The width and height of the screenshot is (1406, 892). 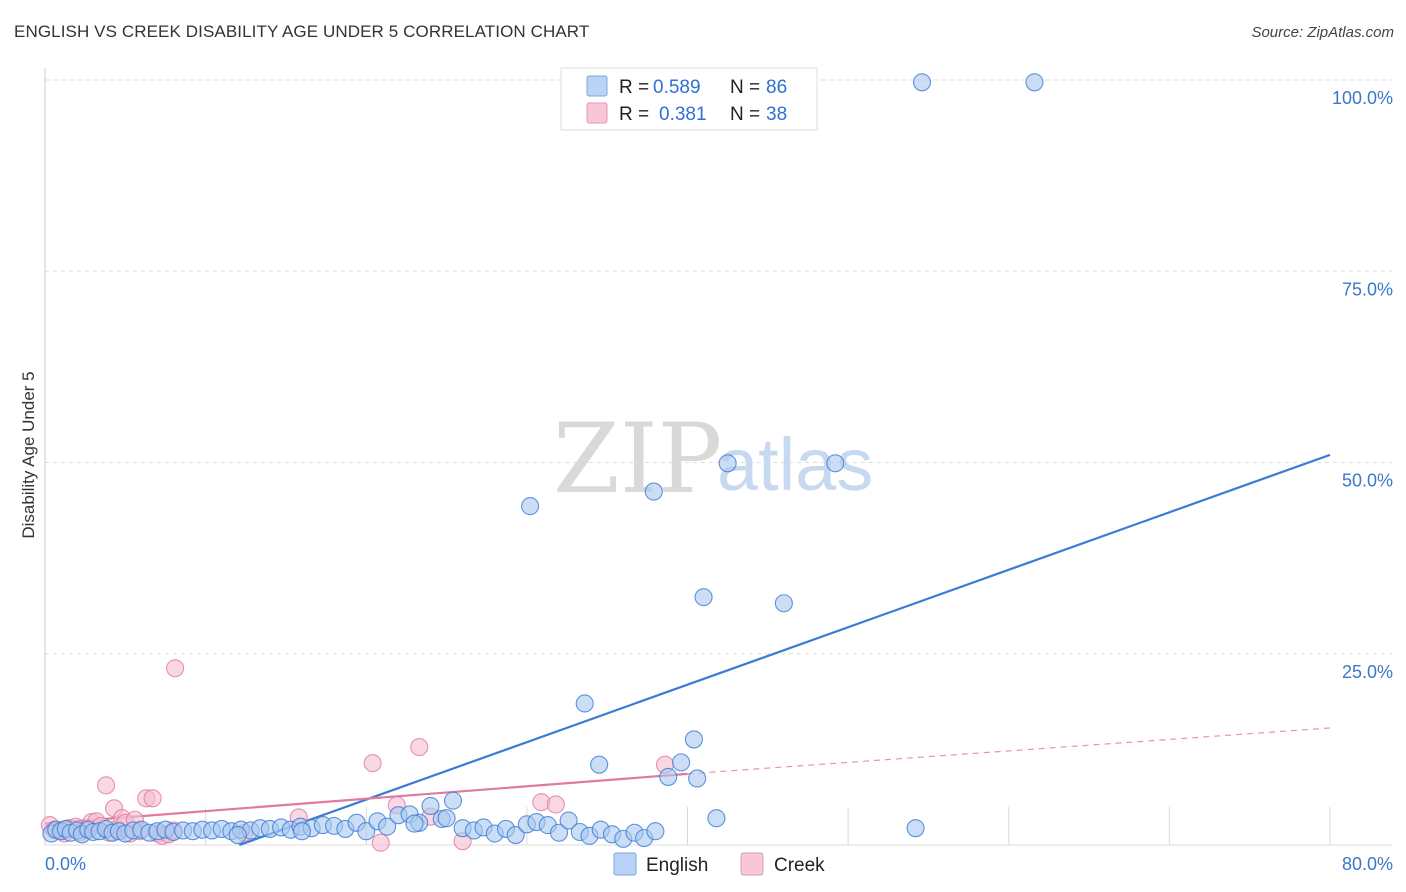 What do you see at coordinates (637, 459) in the screenshot?
I see `watermark-zip: ZIP` at bounding box center [637, 459].